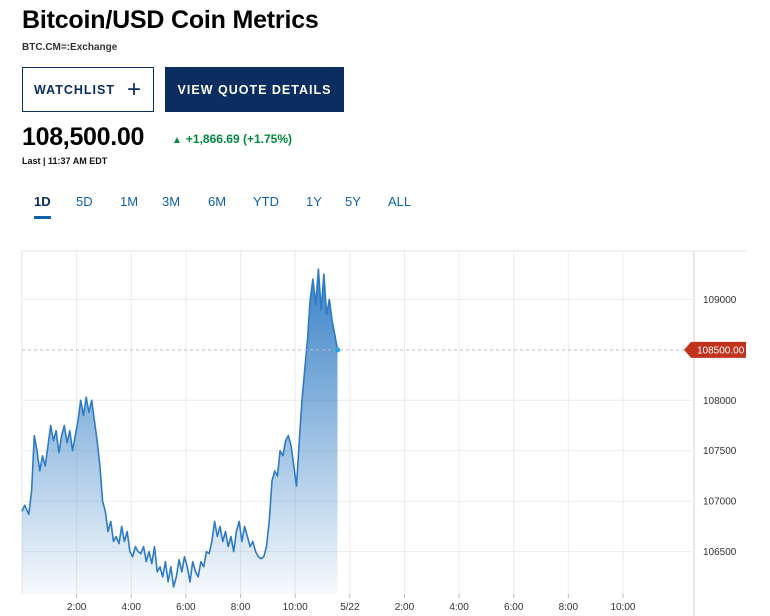 This screenshot has height=616, width=770. What do you see at coordinates (129, 201) in the screenshot?
I see `tab-1m: 1M` at bounding box center [129, 201].